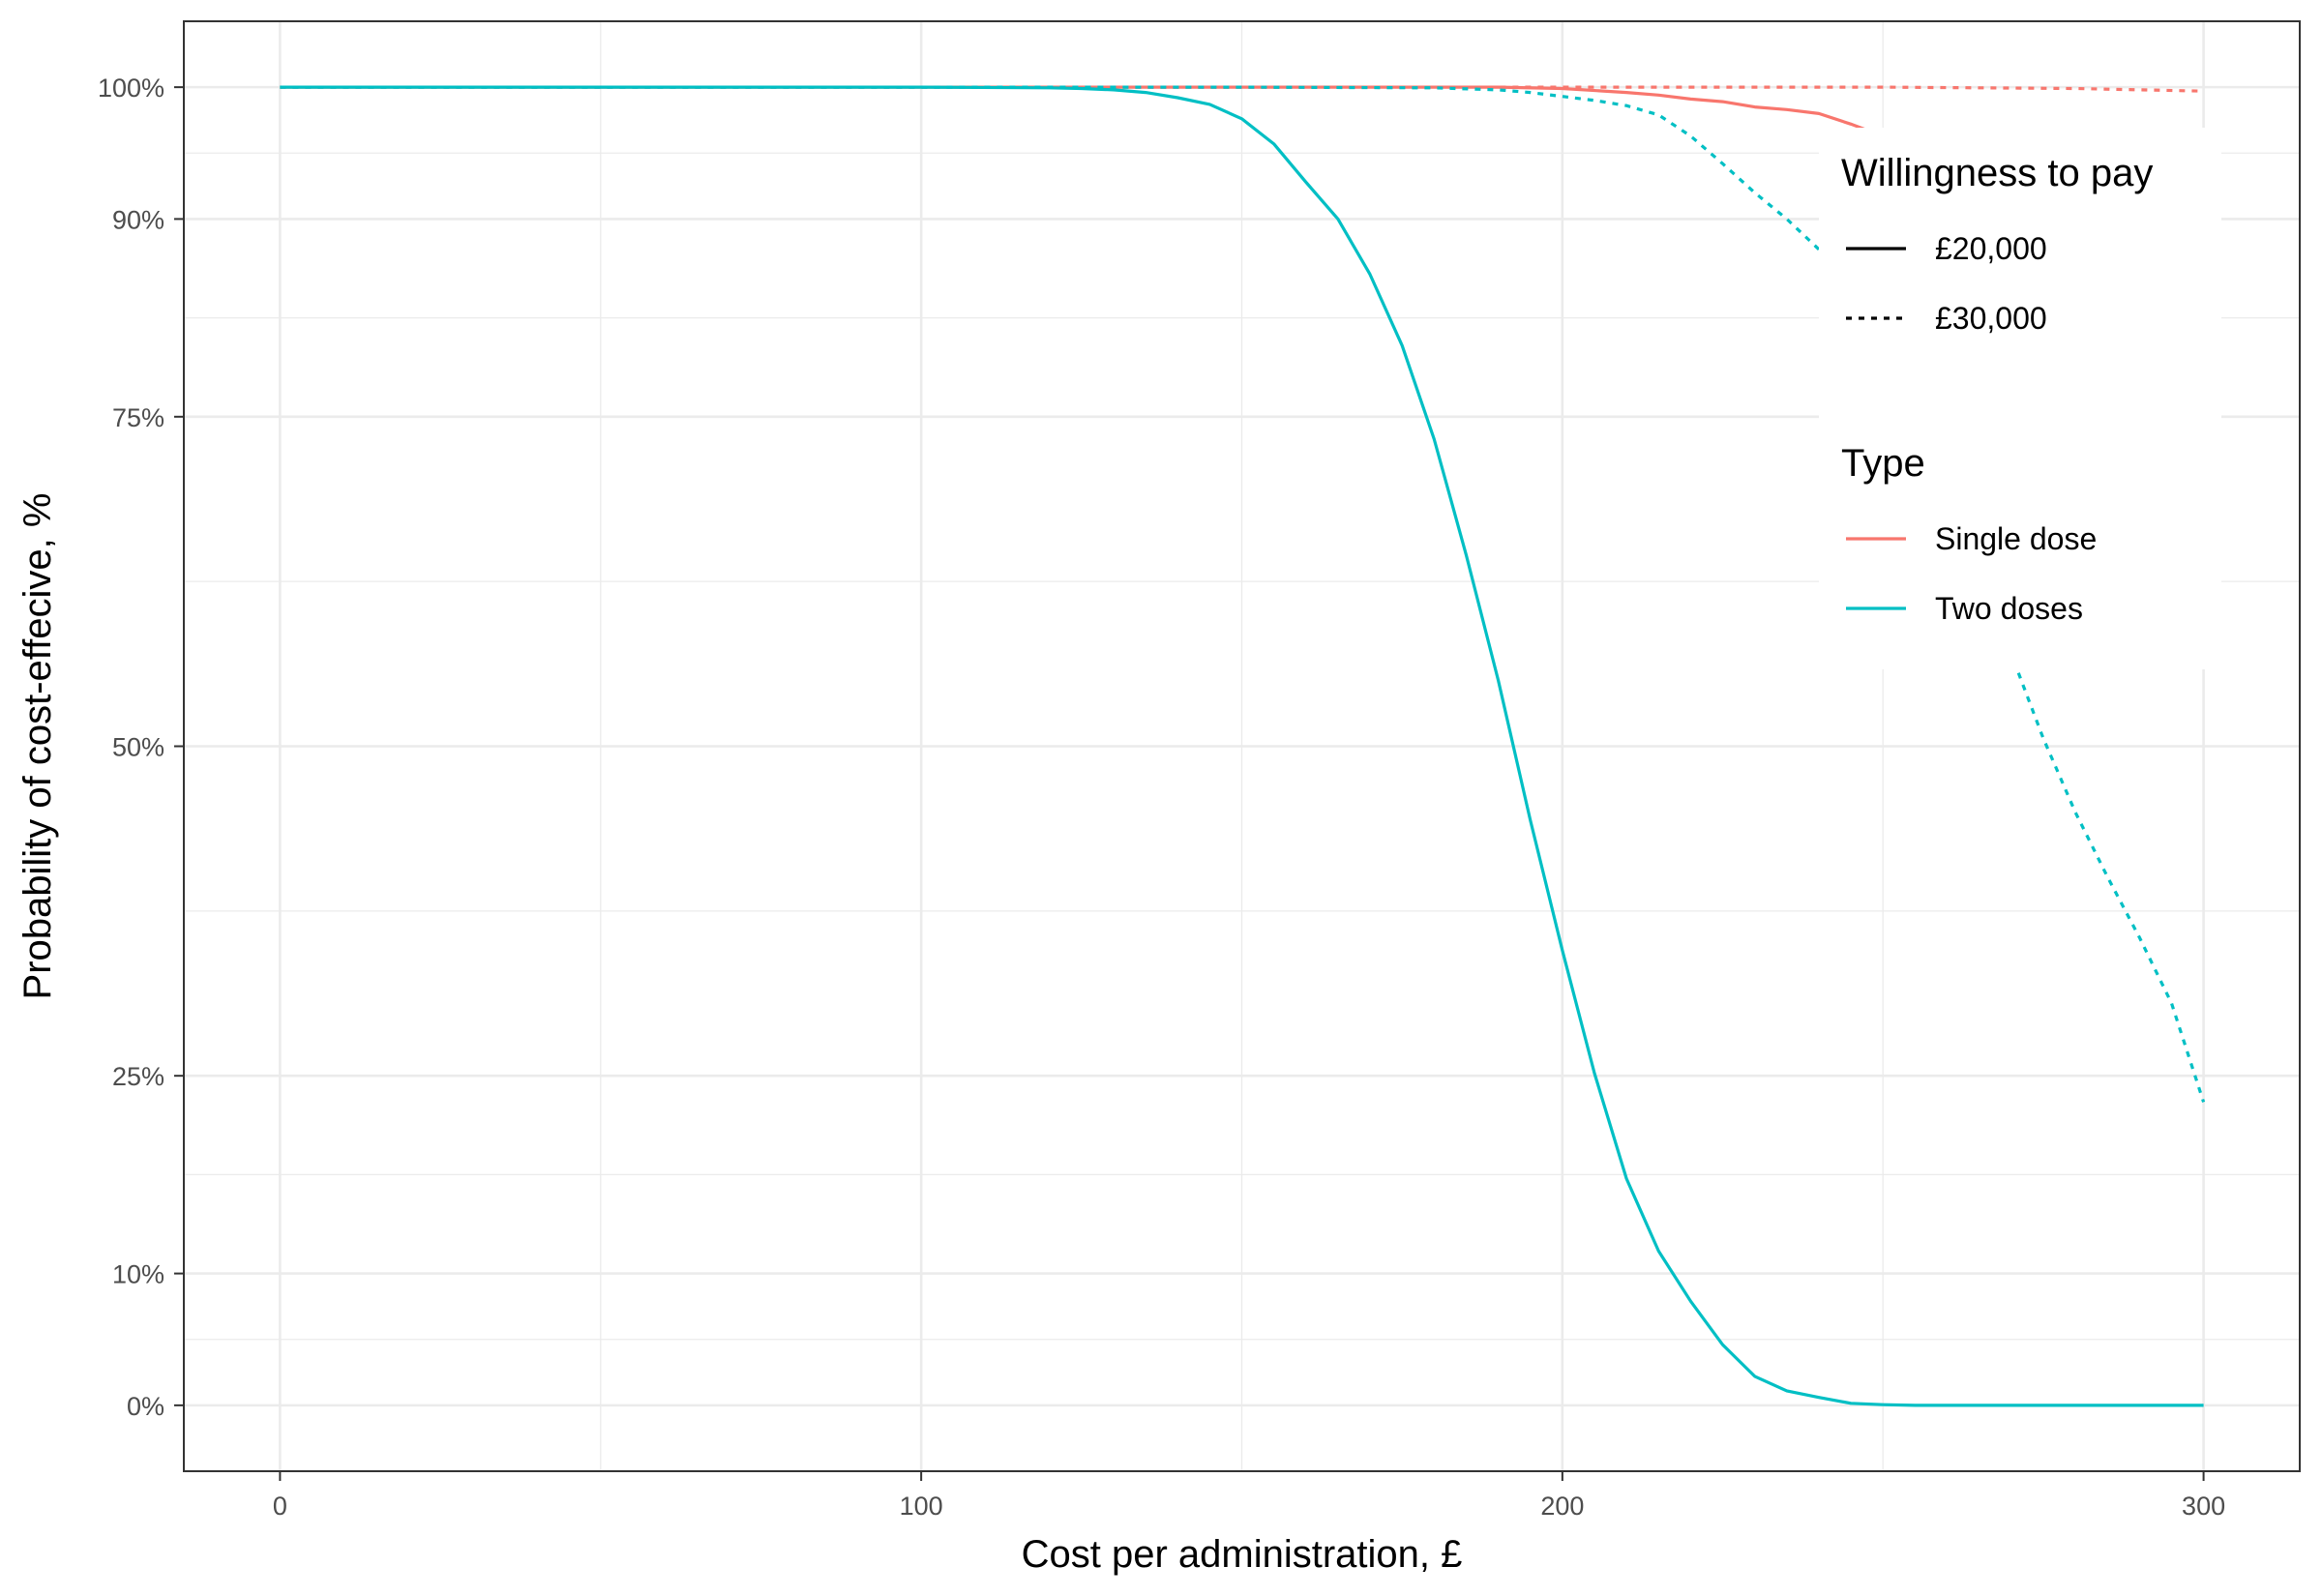 This screenshot has height=1596, width=2322. I want to click on legend-label-type: Two doses, so click(2009, 608).